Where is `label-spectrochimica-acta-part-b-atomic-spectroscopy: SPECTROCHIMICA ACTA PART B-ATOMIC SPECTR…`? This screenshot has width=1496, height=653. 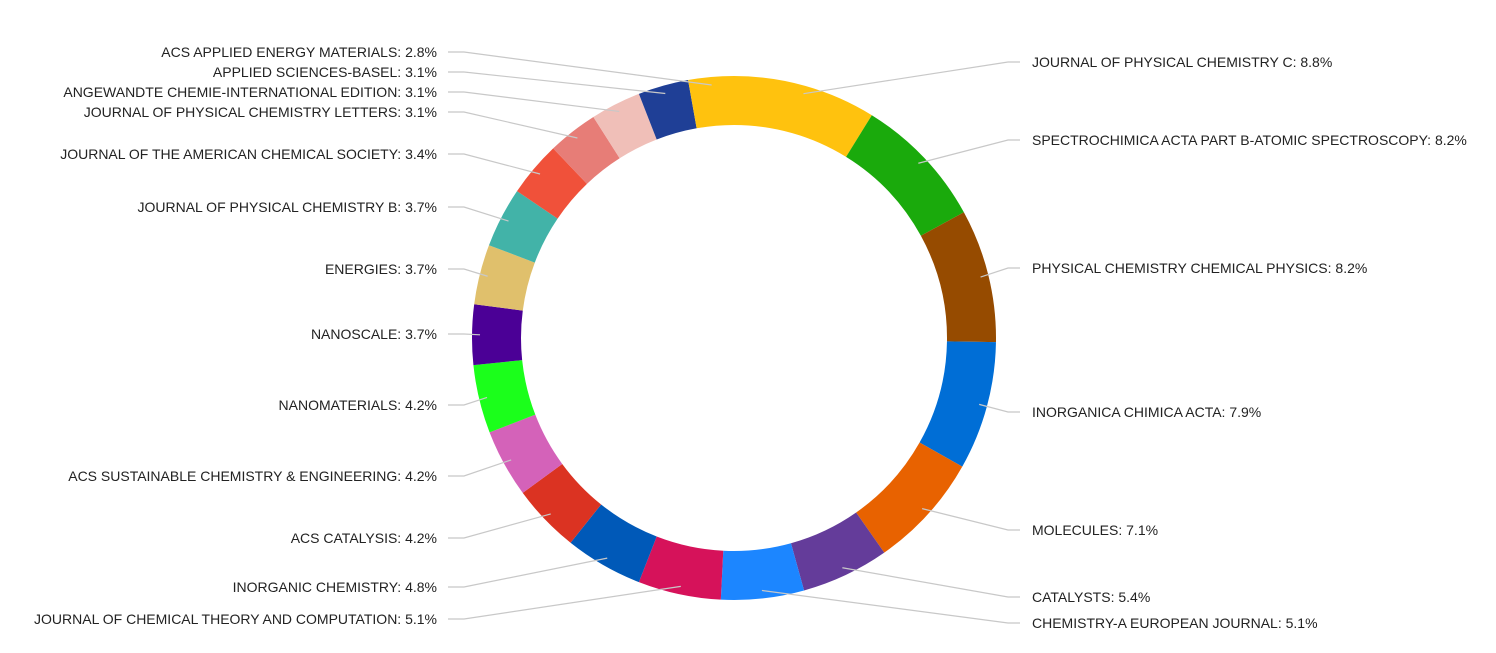 label-spectrochimica-acta-part-b-atomic-spectroscopy: SPECTROCHIMICA ACTA PART B-ATOMIC SPECTR… is located at coordinates (1249, 140).